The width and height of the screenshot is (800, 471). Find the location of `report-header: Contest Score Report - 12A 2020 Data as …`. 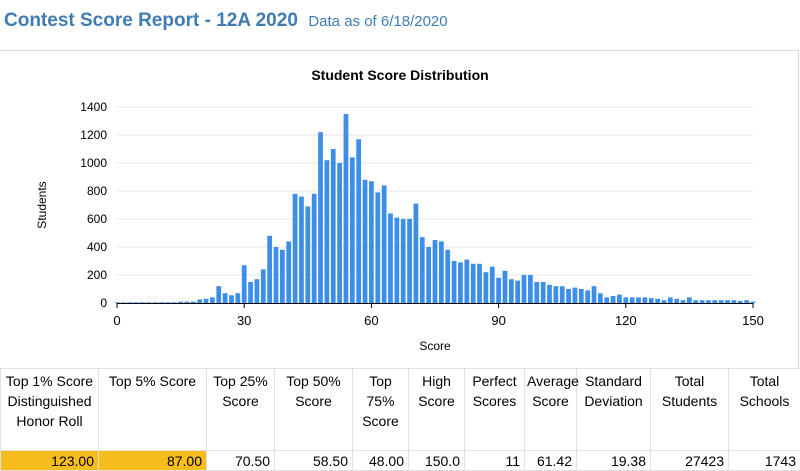

report-header: Contest Score Report - 12A 2020 Data as … is located at coordinates (226, 25).